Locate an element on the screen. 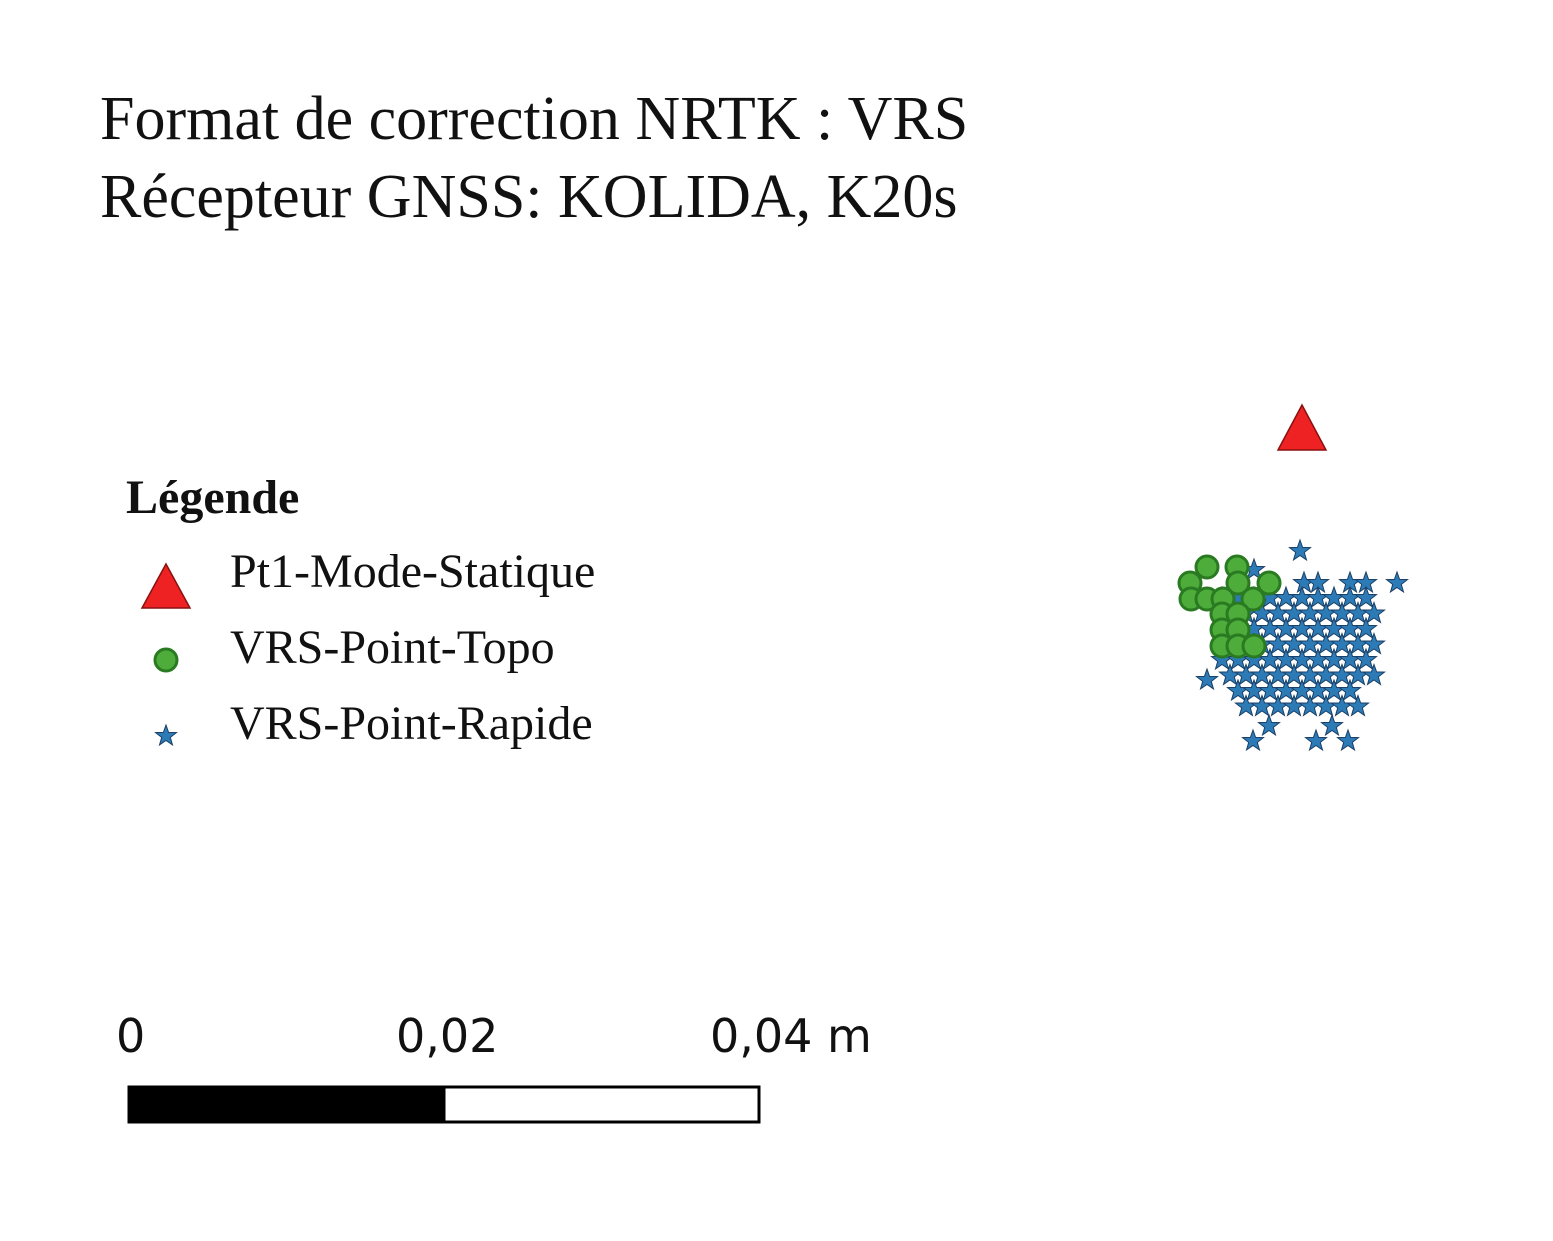  pt1-mode-statique-marker is located at coordinates (1302, 427).